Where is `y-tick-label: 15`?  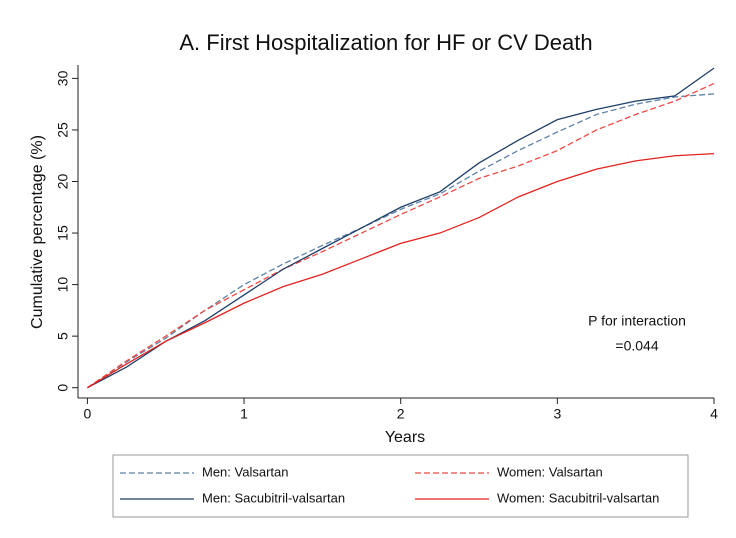 y-tick-label: 15 is located at coordinates (63, 233).